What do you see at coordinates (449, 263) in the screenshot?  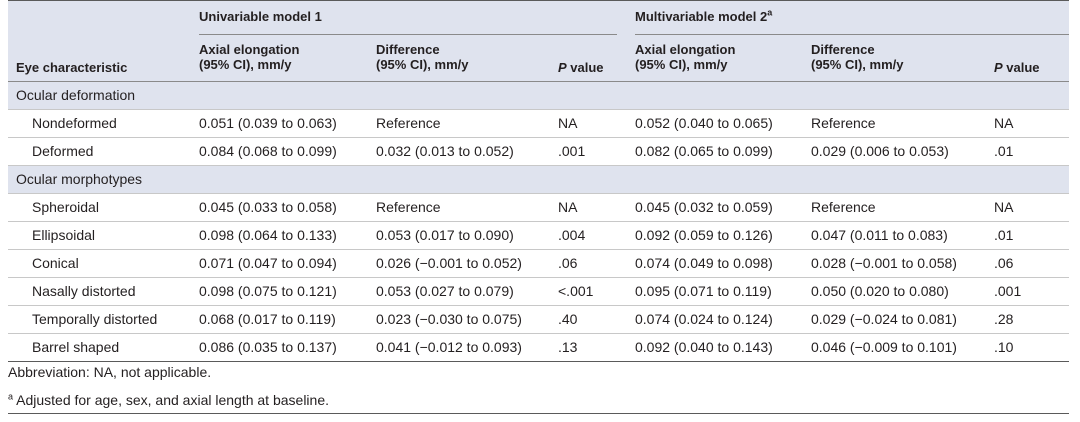 I see `cell-u-difference: 0.026 (−0.001 to 0.052)` at bounding box center [449, 263].